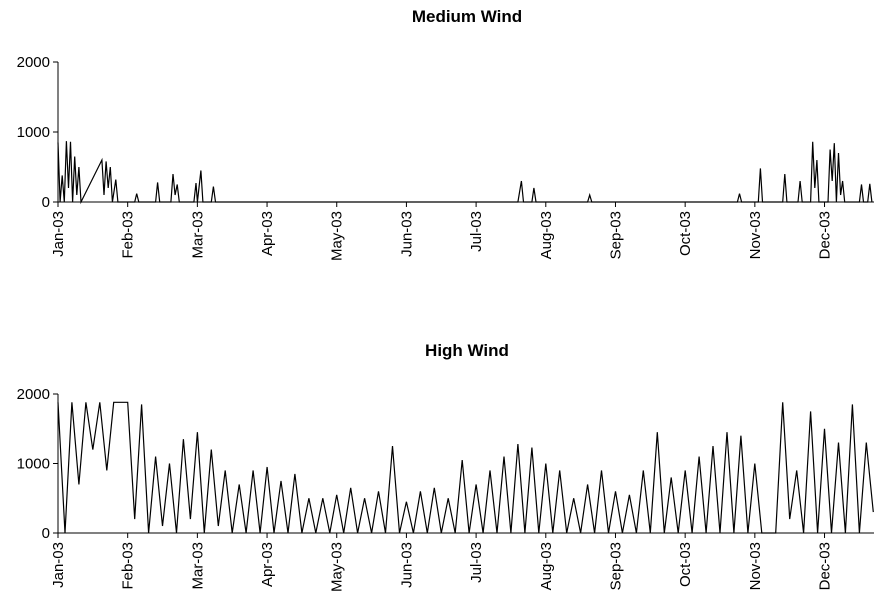  Describe the element at coordinates (467, 16) in the screenshot. I see `chart-title: Medium Wind` at that location.